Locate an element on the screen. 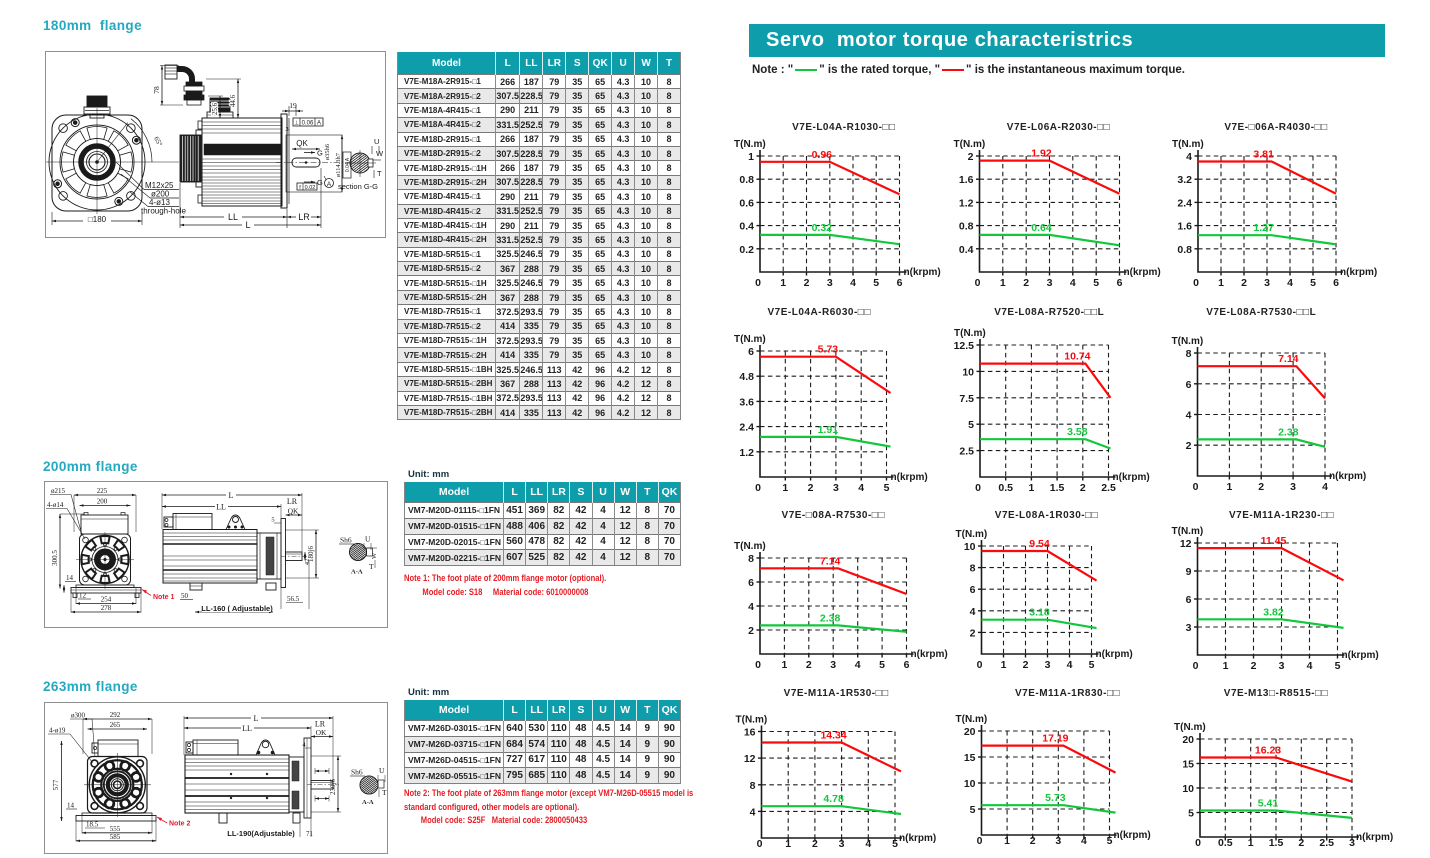 The height and width of the screenshot is (858, 1430). svg-text: V7E-M11A-1R530-□□ is located at coordinates (836, 693).